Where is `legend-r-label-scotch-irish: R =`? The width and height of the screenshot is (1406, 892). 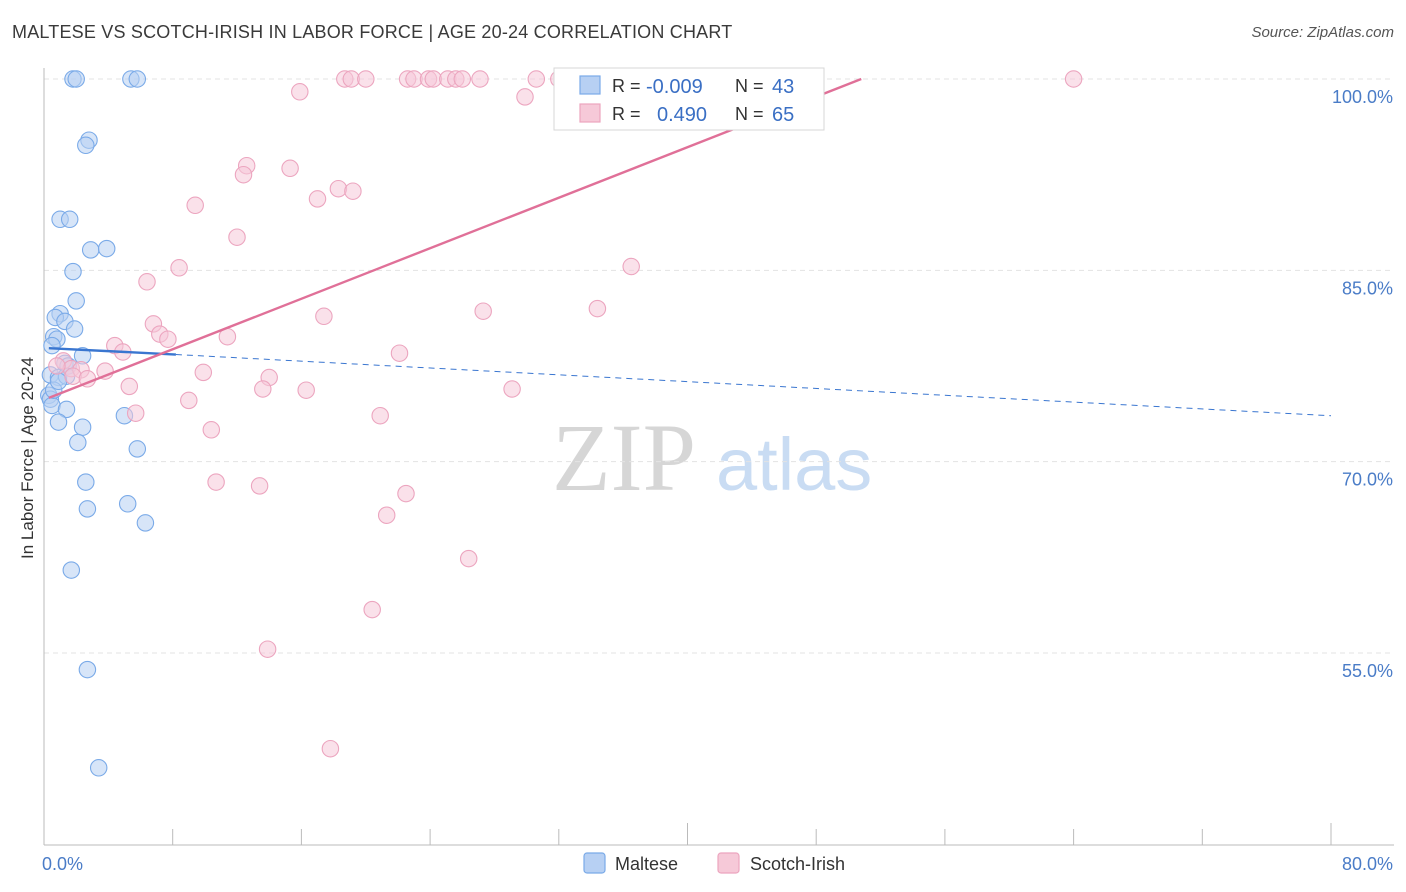 legend-r-label-scotch-irish: R = is located at coordinates (626, 114).